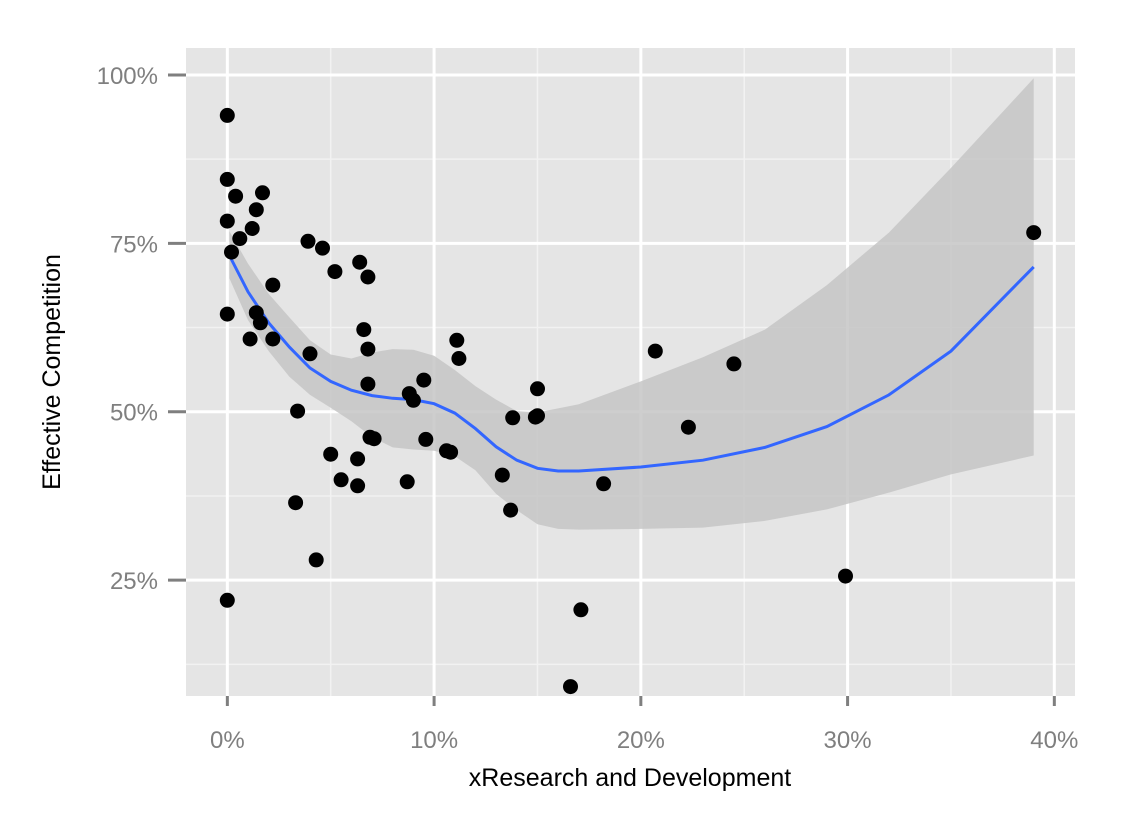  Describe the element at coordinates (1054, 740) in the screenshot. I see `x-tick-label: 40%` at that location.